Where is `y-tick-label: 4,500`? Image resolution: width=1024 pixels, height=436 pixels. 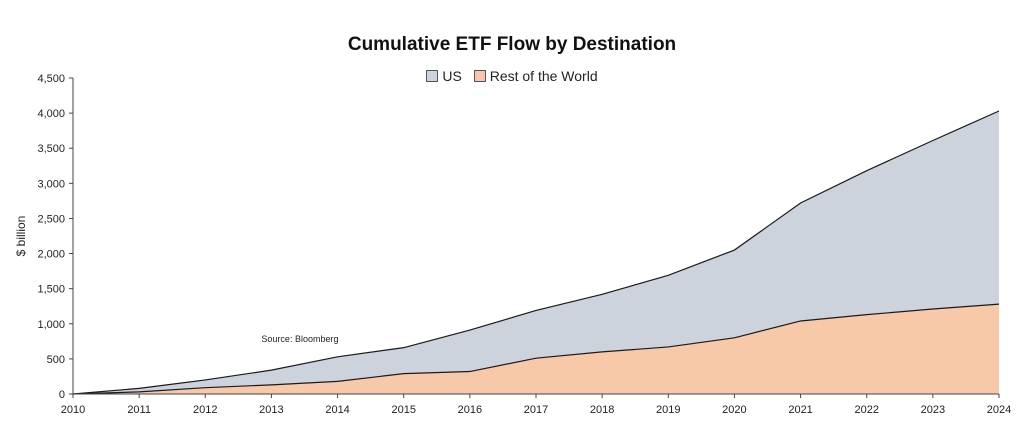 y-tick-label: 4,500 is located at coordinates (51, 79).